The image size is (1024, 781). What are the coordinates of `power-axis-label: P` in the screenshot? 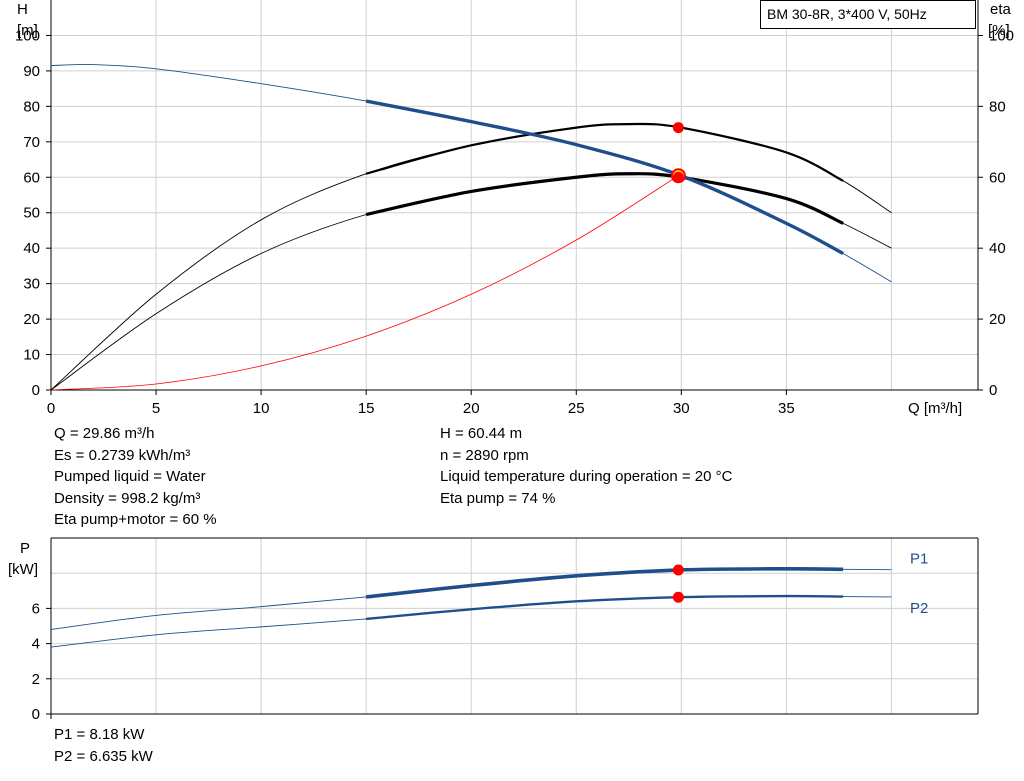 It's located at (25, 548).